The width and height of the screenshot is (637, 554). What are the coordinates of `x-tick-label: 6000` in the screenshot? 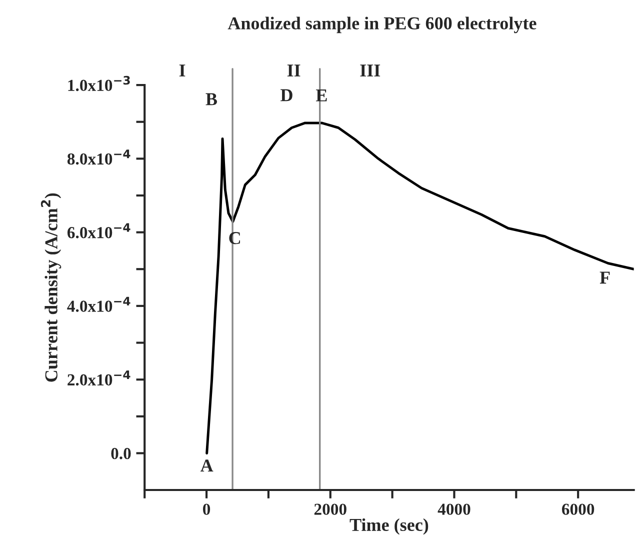 It's located at (578, 509).